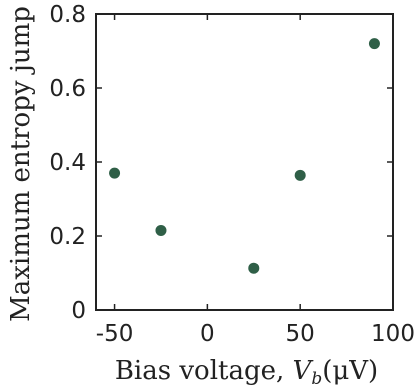 The height and width of the screenshot is (392, 417). I want to click on y-tick-label: 0, so click(78, 311).